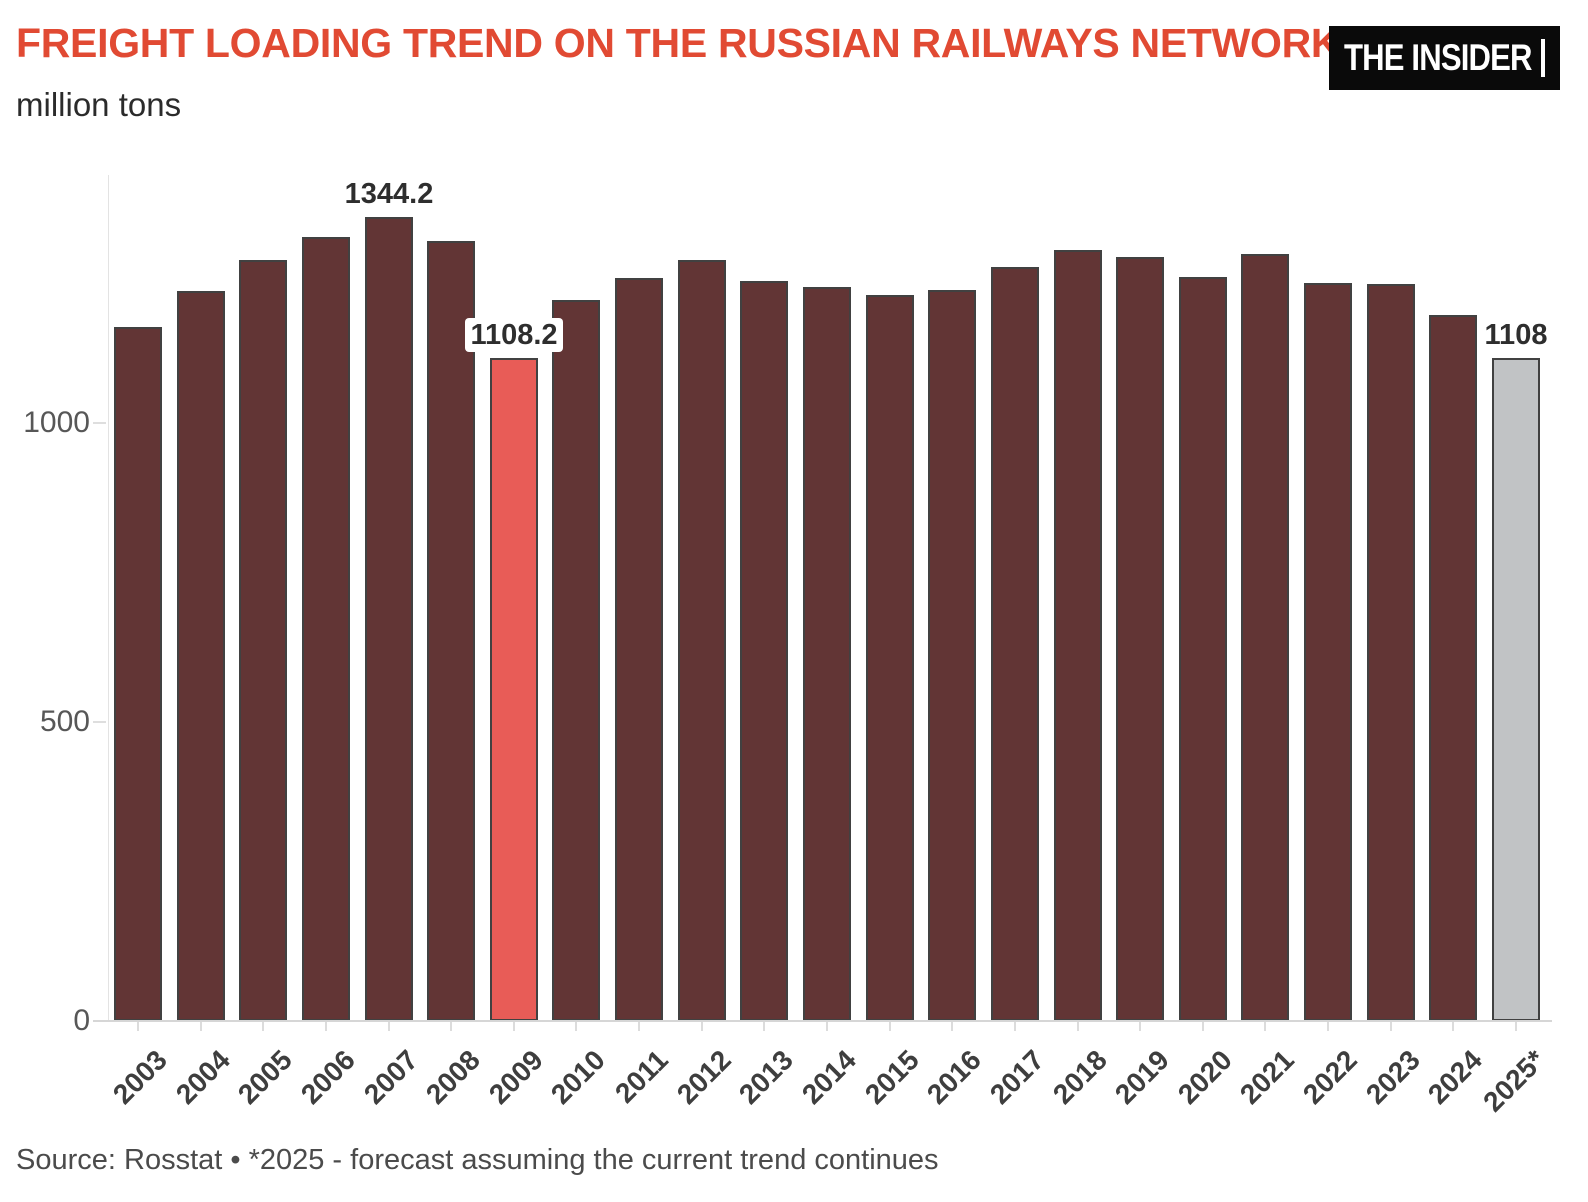  I want to click on value-label-text: 1108, so click(1516, 335).